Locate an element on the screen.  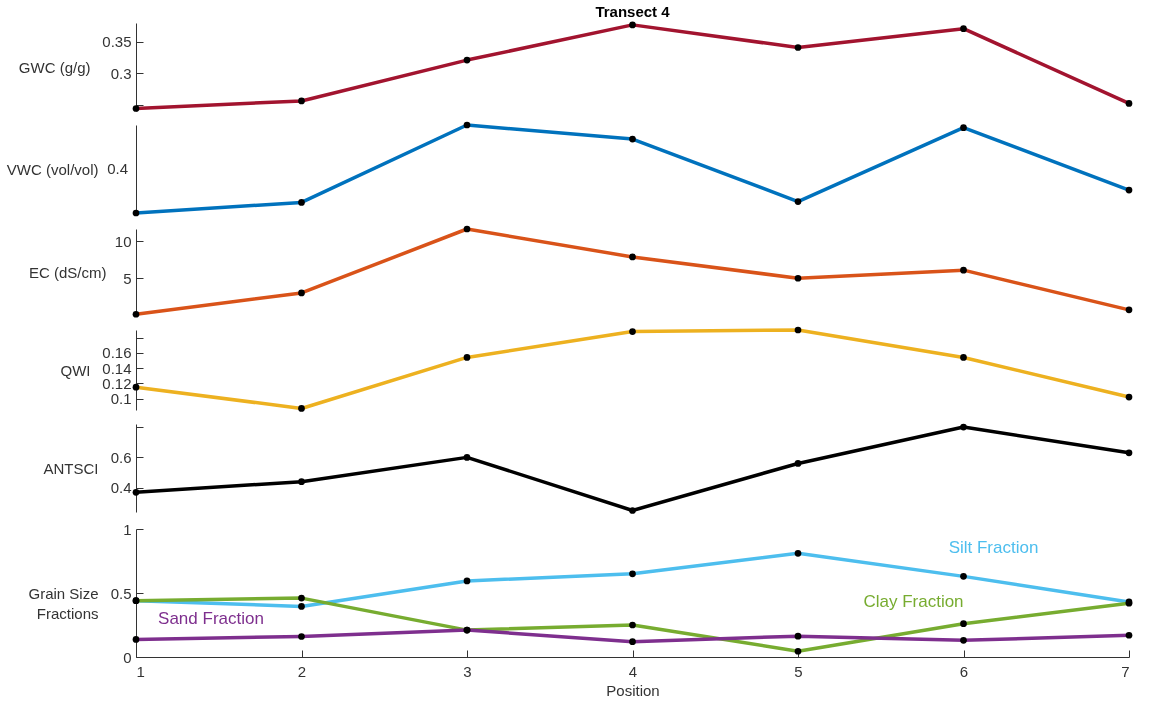
y-tick-label: 0.4 is located at coordinates (121, 488).